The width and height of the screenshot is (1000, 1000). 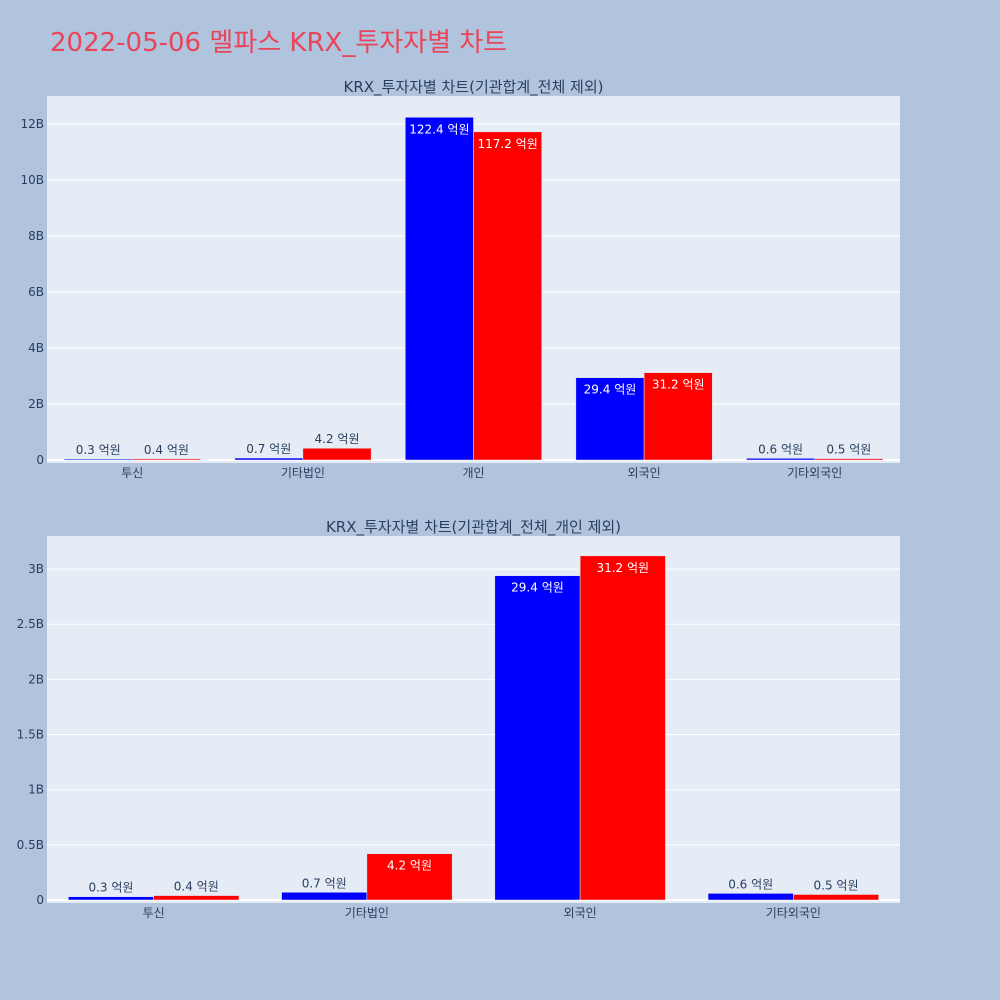 What do you see at coordinates (32, 180) in the screenshot?
I see `y-tick-label: 10B` at bounding box center [32, 180].